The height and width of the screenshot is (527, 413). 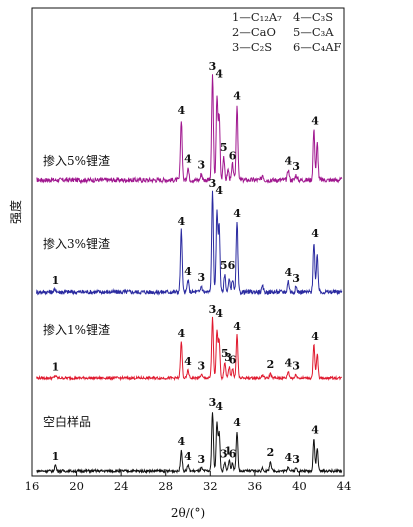 What do you see at coordinates (344, 486) in the screenshot?
I see `x-tick-label: 44` at bounding box center [344, 486].